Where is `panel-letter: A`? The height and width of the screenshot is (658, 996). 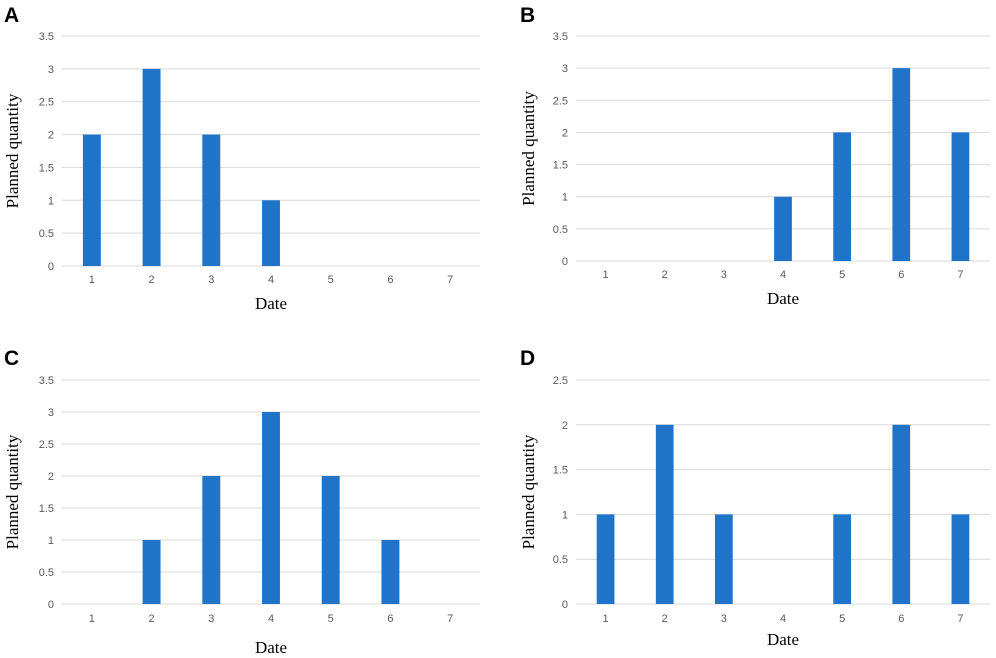
panel-letter: A is located at coordinates (11, 15).